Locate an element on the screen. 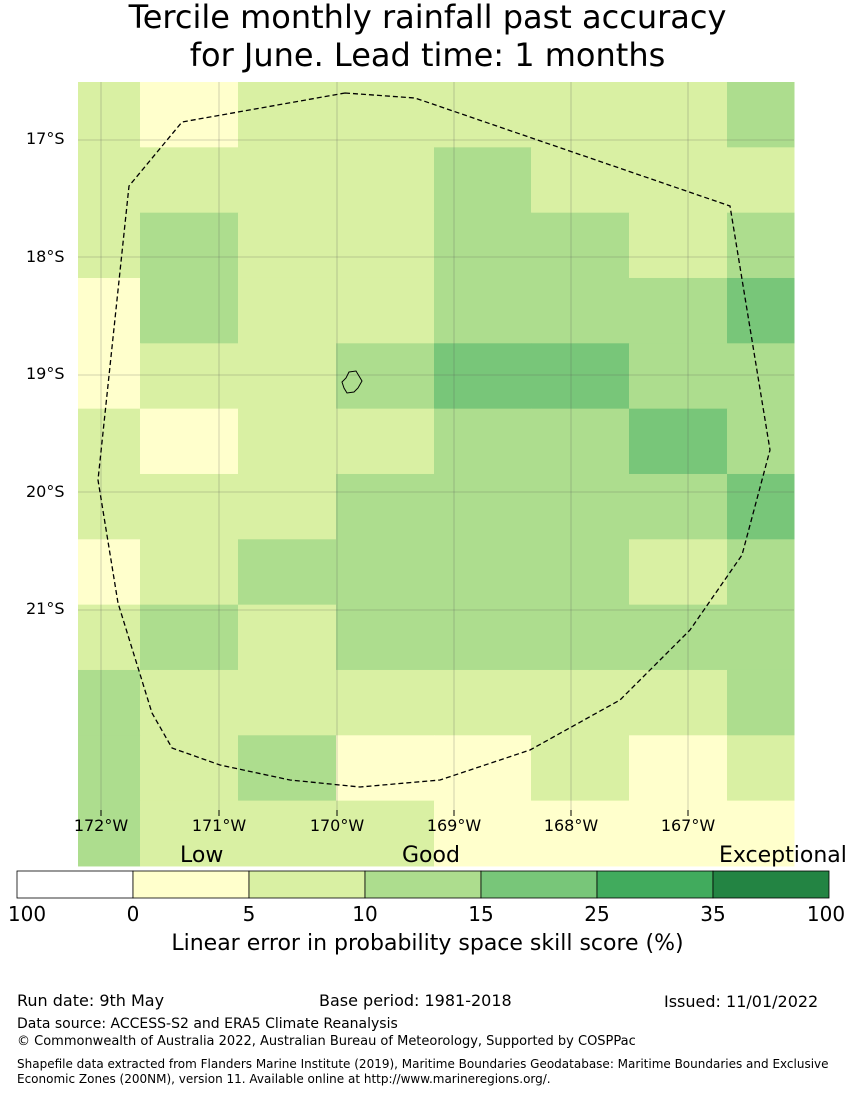  lon-label-171w: 171°W is located at coordinates (219, 825).